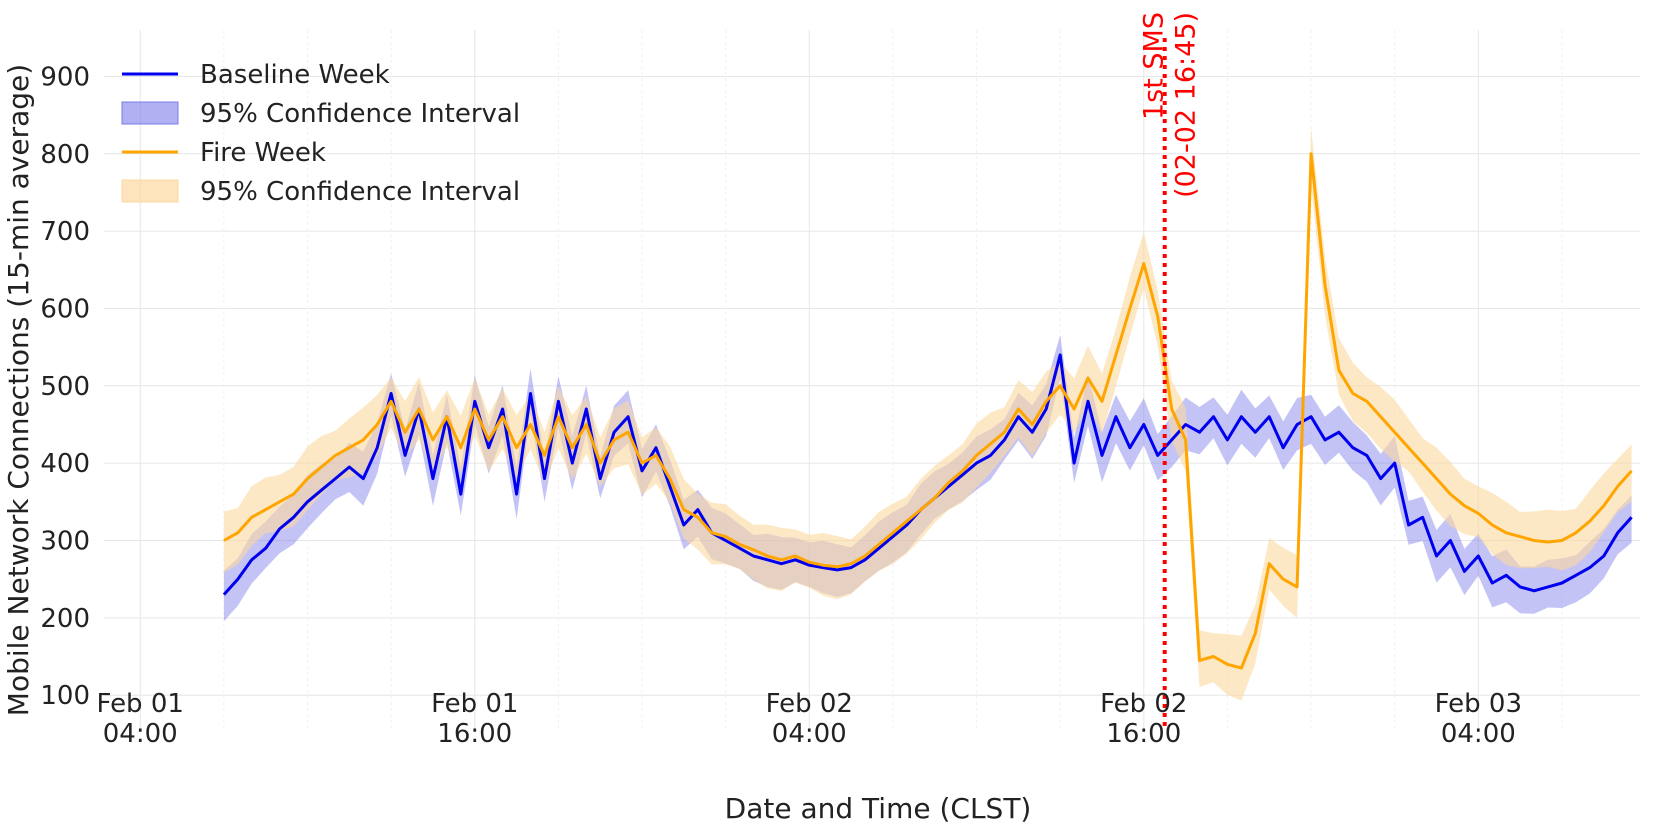 This screenshot has width=1661, height=830. I want to click on legend-label: Fire Week, so click(263, 153).